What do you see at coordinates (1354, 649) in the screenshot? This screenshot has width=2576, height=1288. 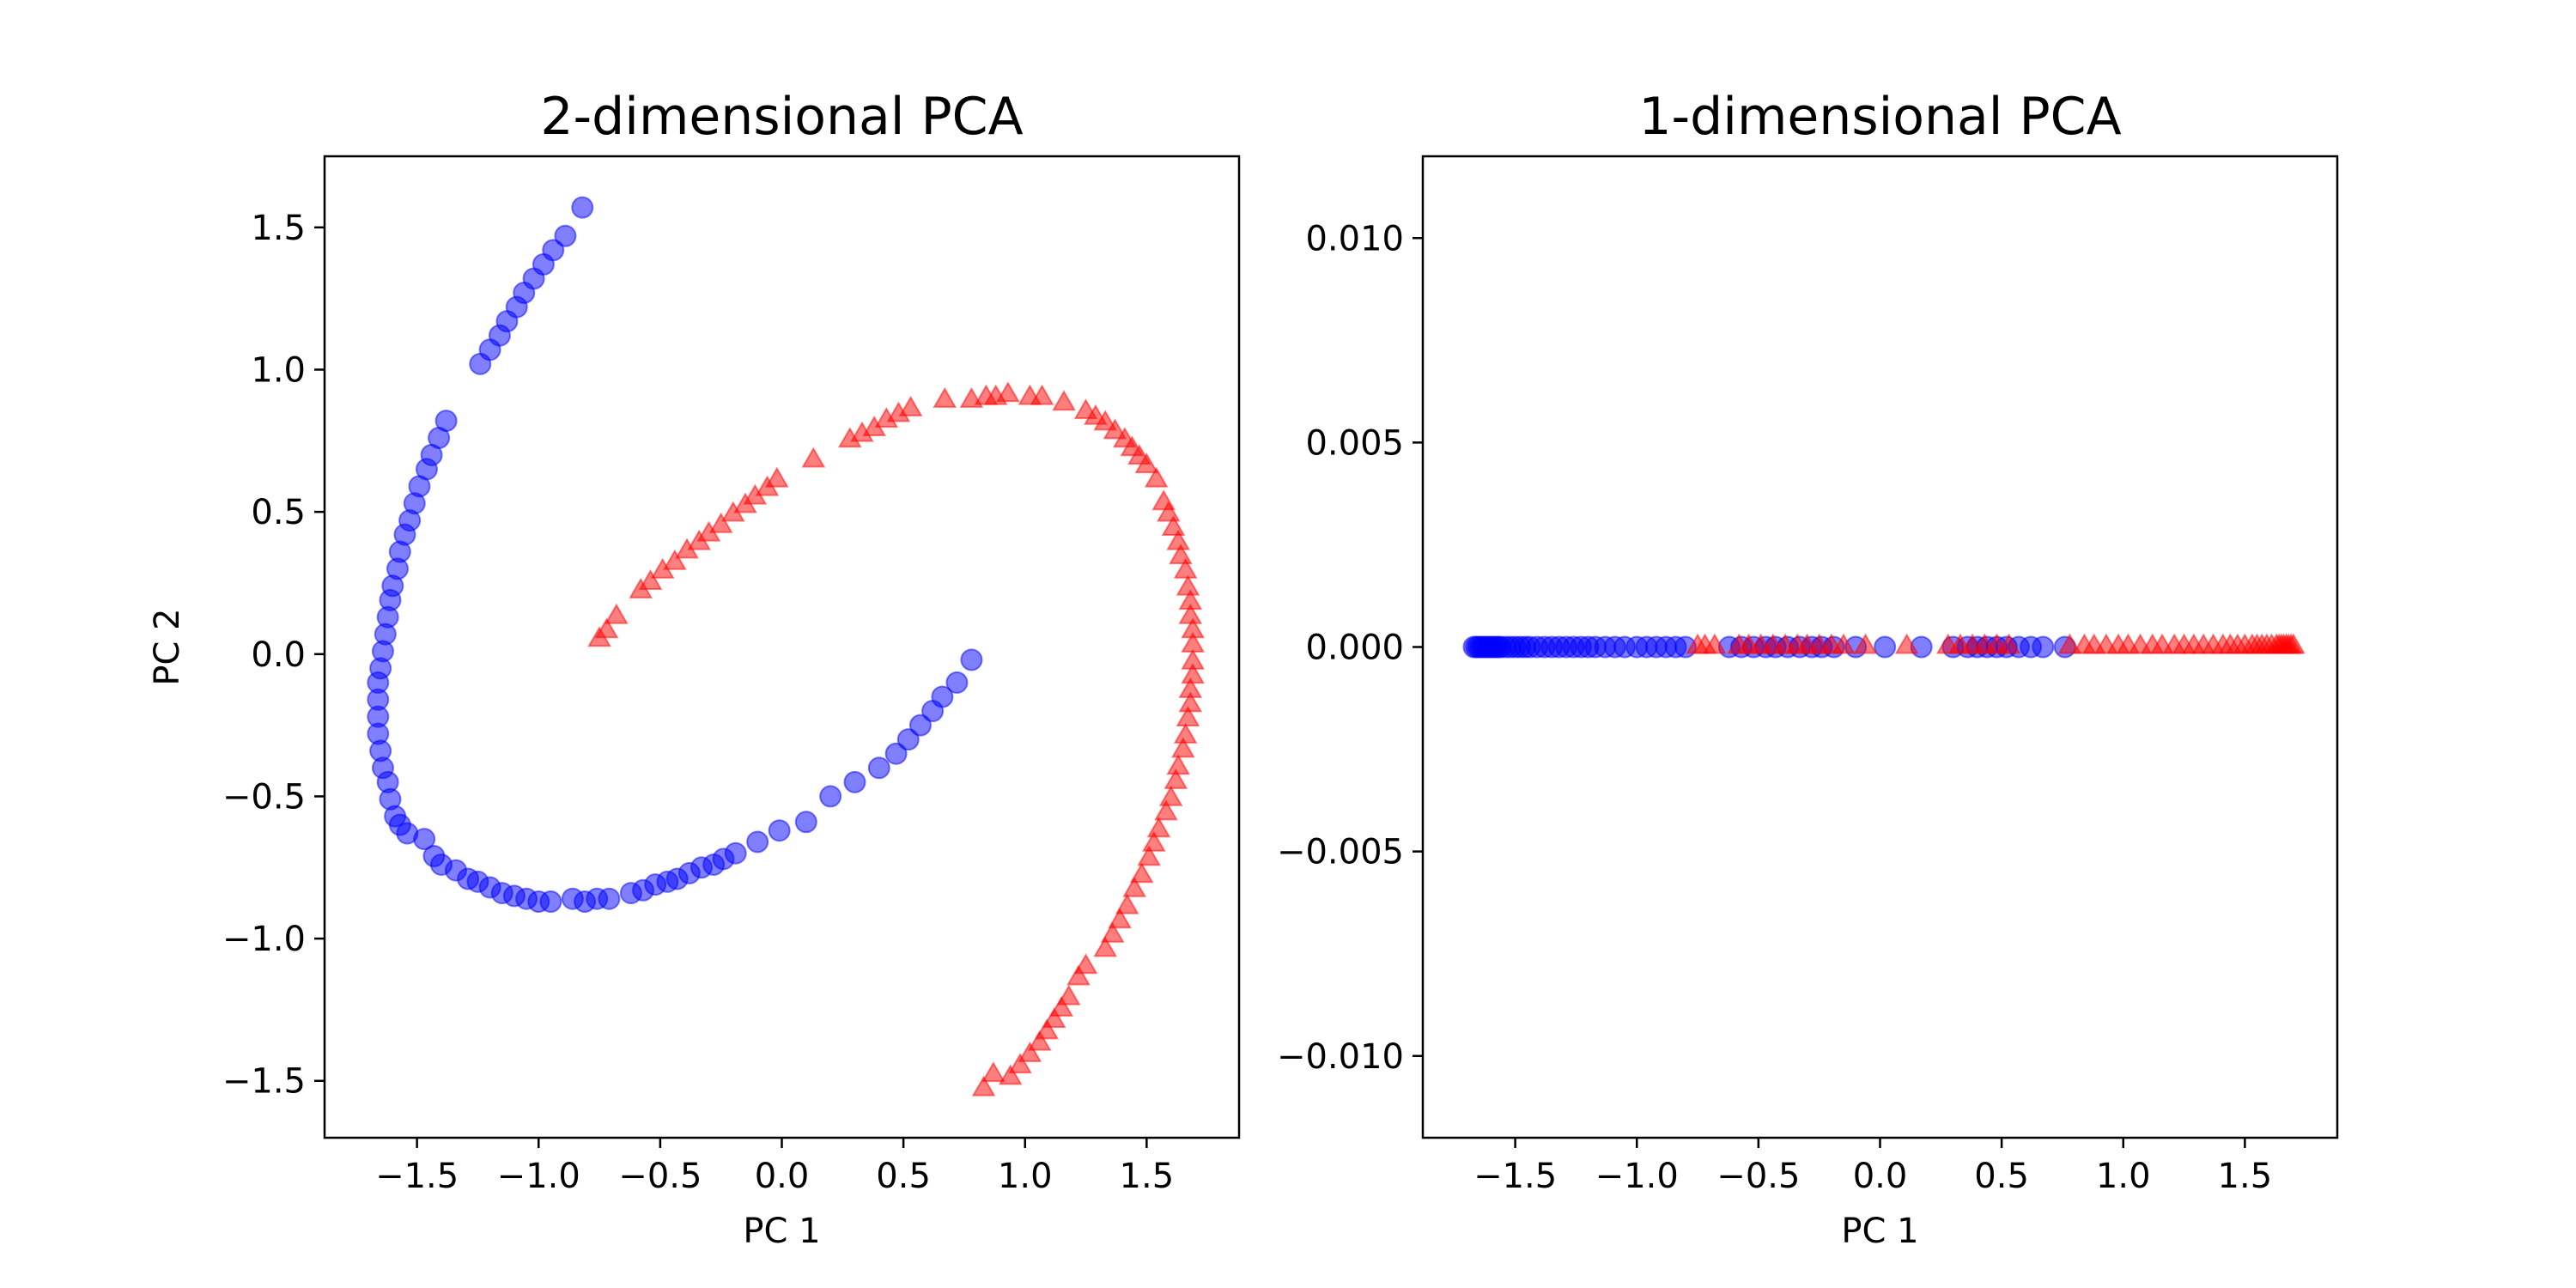 I see `y-tick-label: 0.000` at bounding box center [1354, 649].